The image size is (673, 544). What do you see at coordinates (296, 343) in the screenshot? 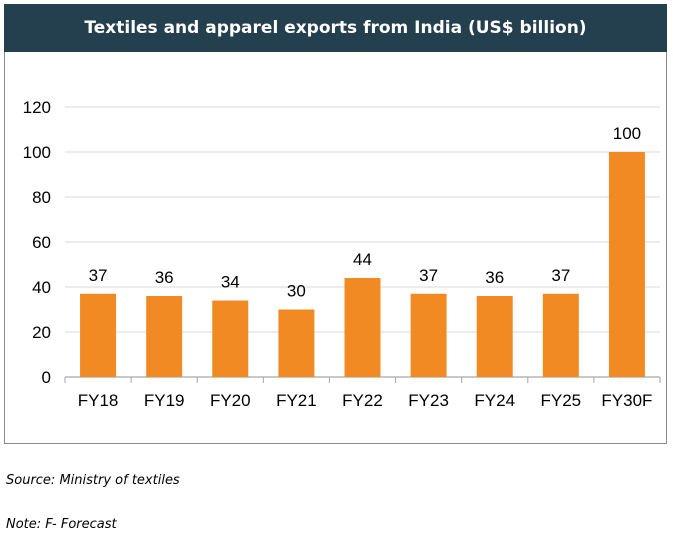
I see `bar-fy21` at bounding box center [296, 343].